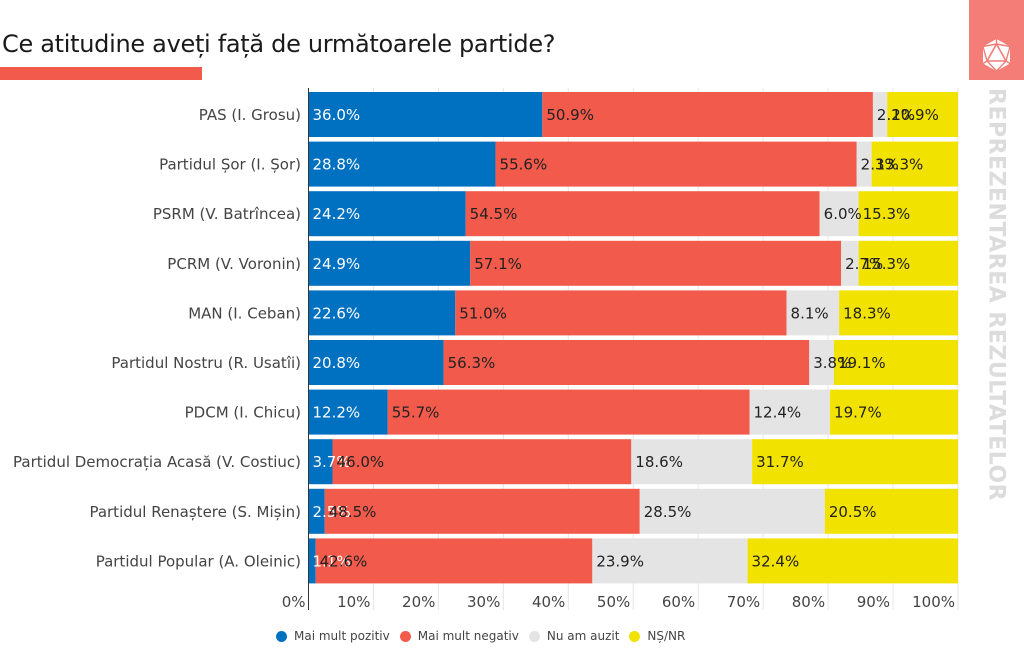 The width and height of the screenshot is (1024, 655). What do you see at coordinates (206, 363) in the screenshot?
I see `category-label: Partidul Nostru (R. Usatîi)` at bounding box center [206, 363].